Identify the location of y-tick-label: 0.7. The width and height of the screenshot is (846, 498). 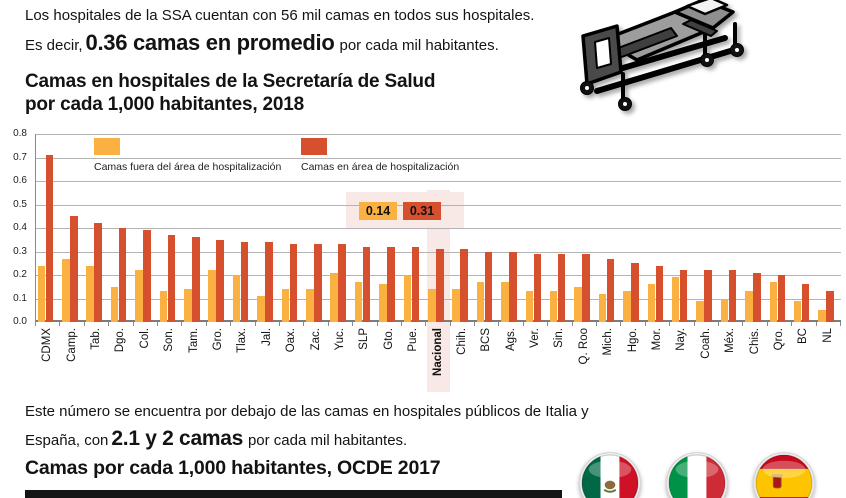
(20, 157).